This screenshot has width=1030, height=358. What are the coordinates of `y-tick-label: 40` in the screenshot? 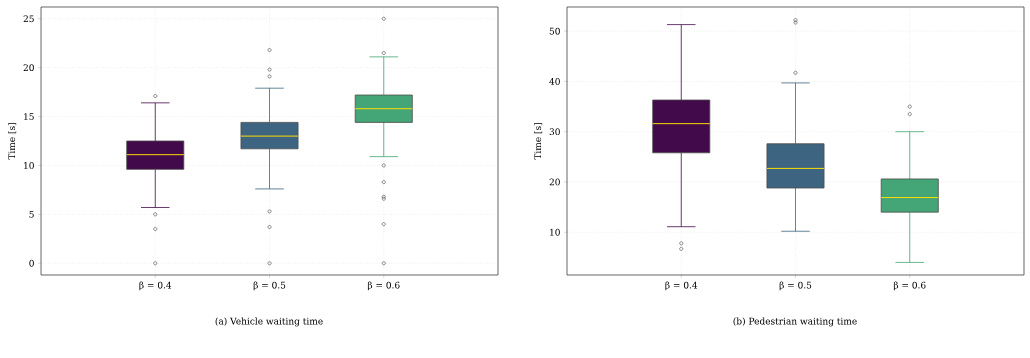 It's located at (554, 81).